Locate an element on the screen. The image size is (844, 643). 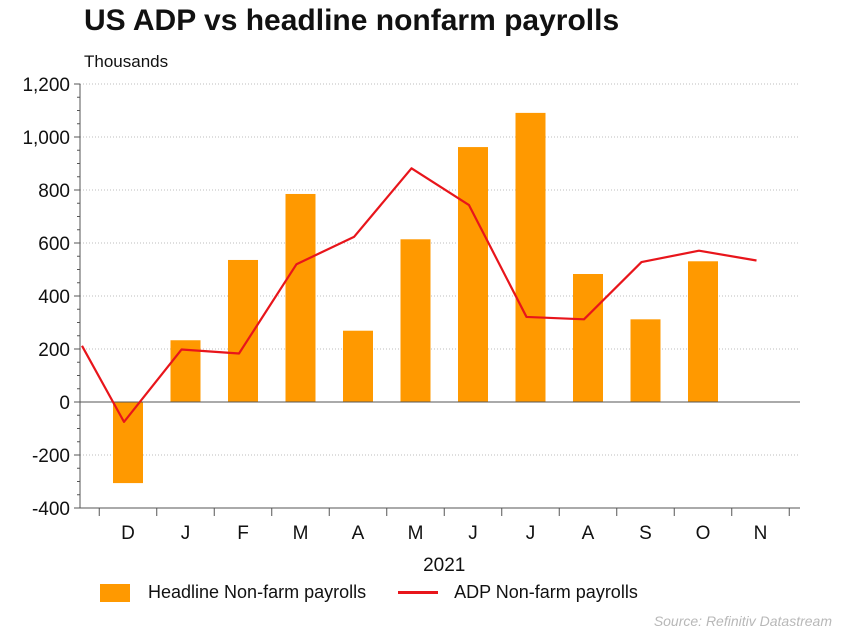
y-tick-label: 0 is located at coordinates (64, 403).